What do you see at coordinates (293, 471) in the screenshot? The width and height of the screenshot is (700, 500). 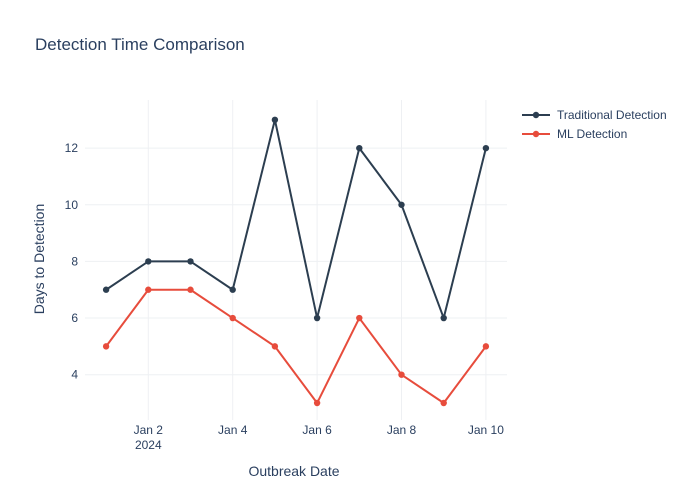 I see `x-axis-title: Outbreak Date` at bounding box center [293, 471].